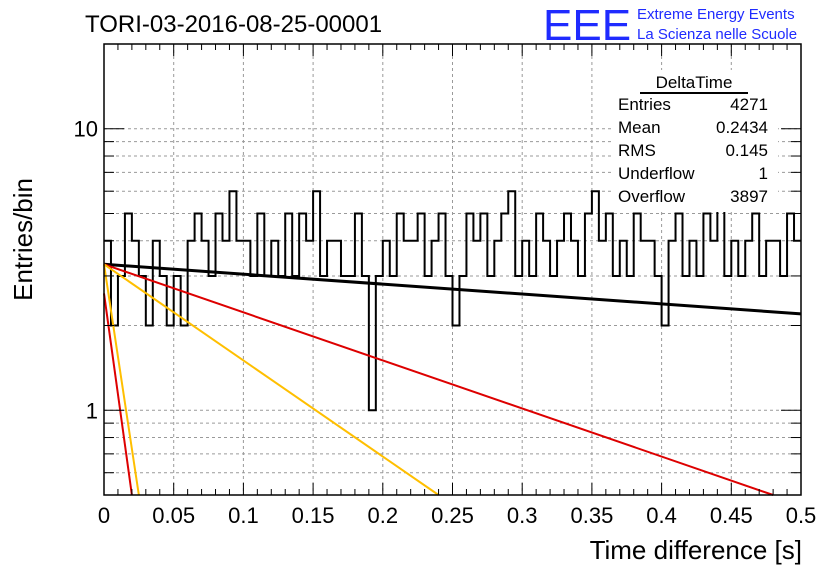 Image resolution: width=836 pixels, height=572 pixels. Describe the element at coordinates (661, 515) in the screenshot. I see `x-tick-label: 0.4` at that location.